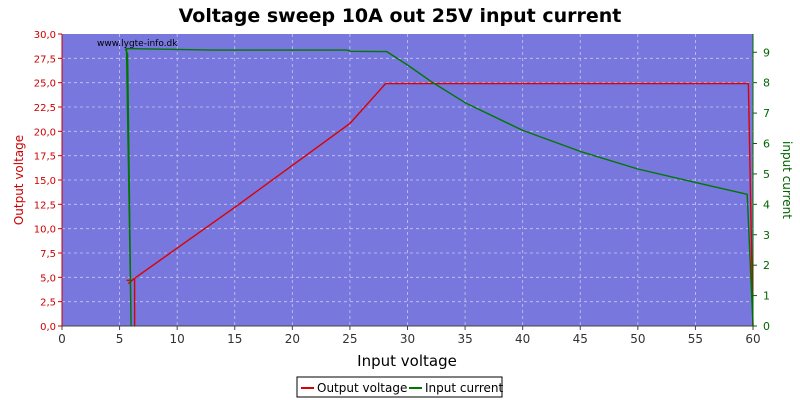 The image size is (800, 400). Describe the element at coordinates (62, 339) in the screenshot. I see `x-tick-label: 0` at that location.